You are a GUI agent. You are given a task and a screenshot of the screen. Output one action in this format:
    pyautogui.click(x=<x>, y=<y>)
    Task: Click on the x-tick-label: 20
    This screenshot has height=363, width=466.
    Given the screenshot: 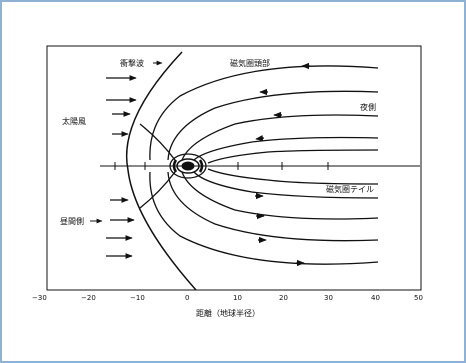 What is the action you would take?
    pyautogui.click(x=283, y=298)
    